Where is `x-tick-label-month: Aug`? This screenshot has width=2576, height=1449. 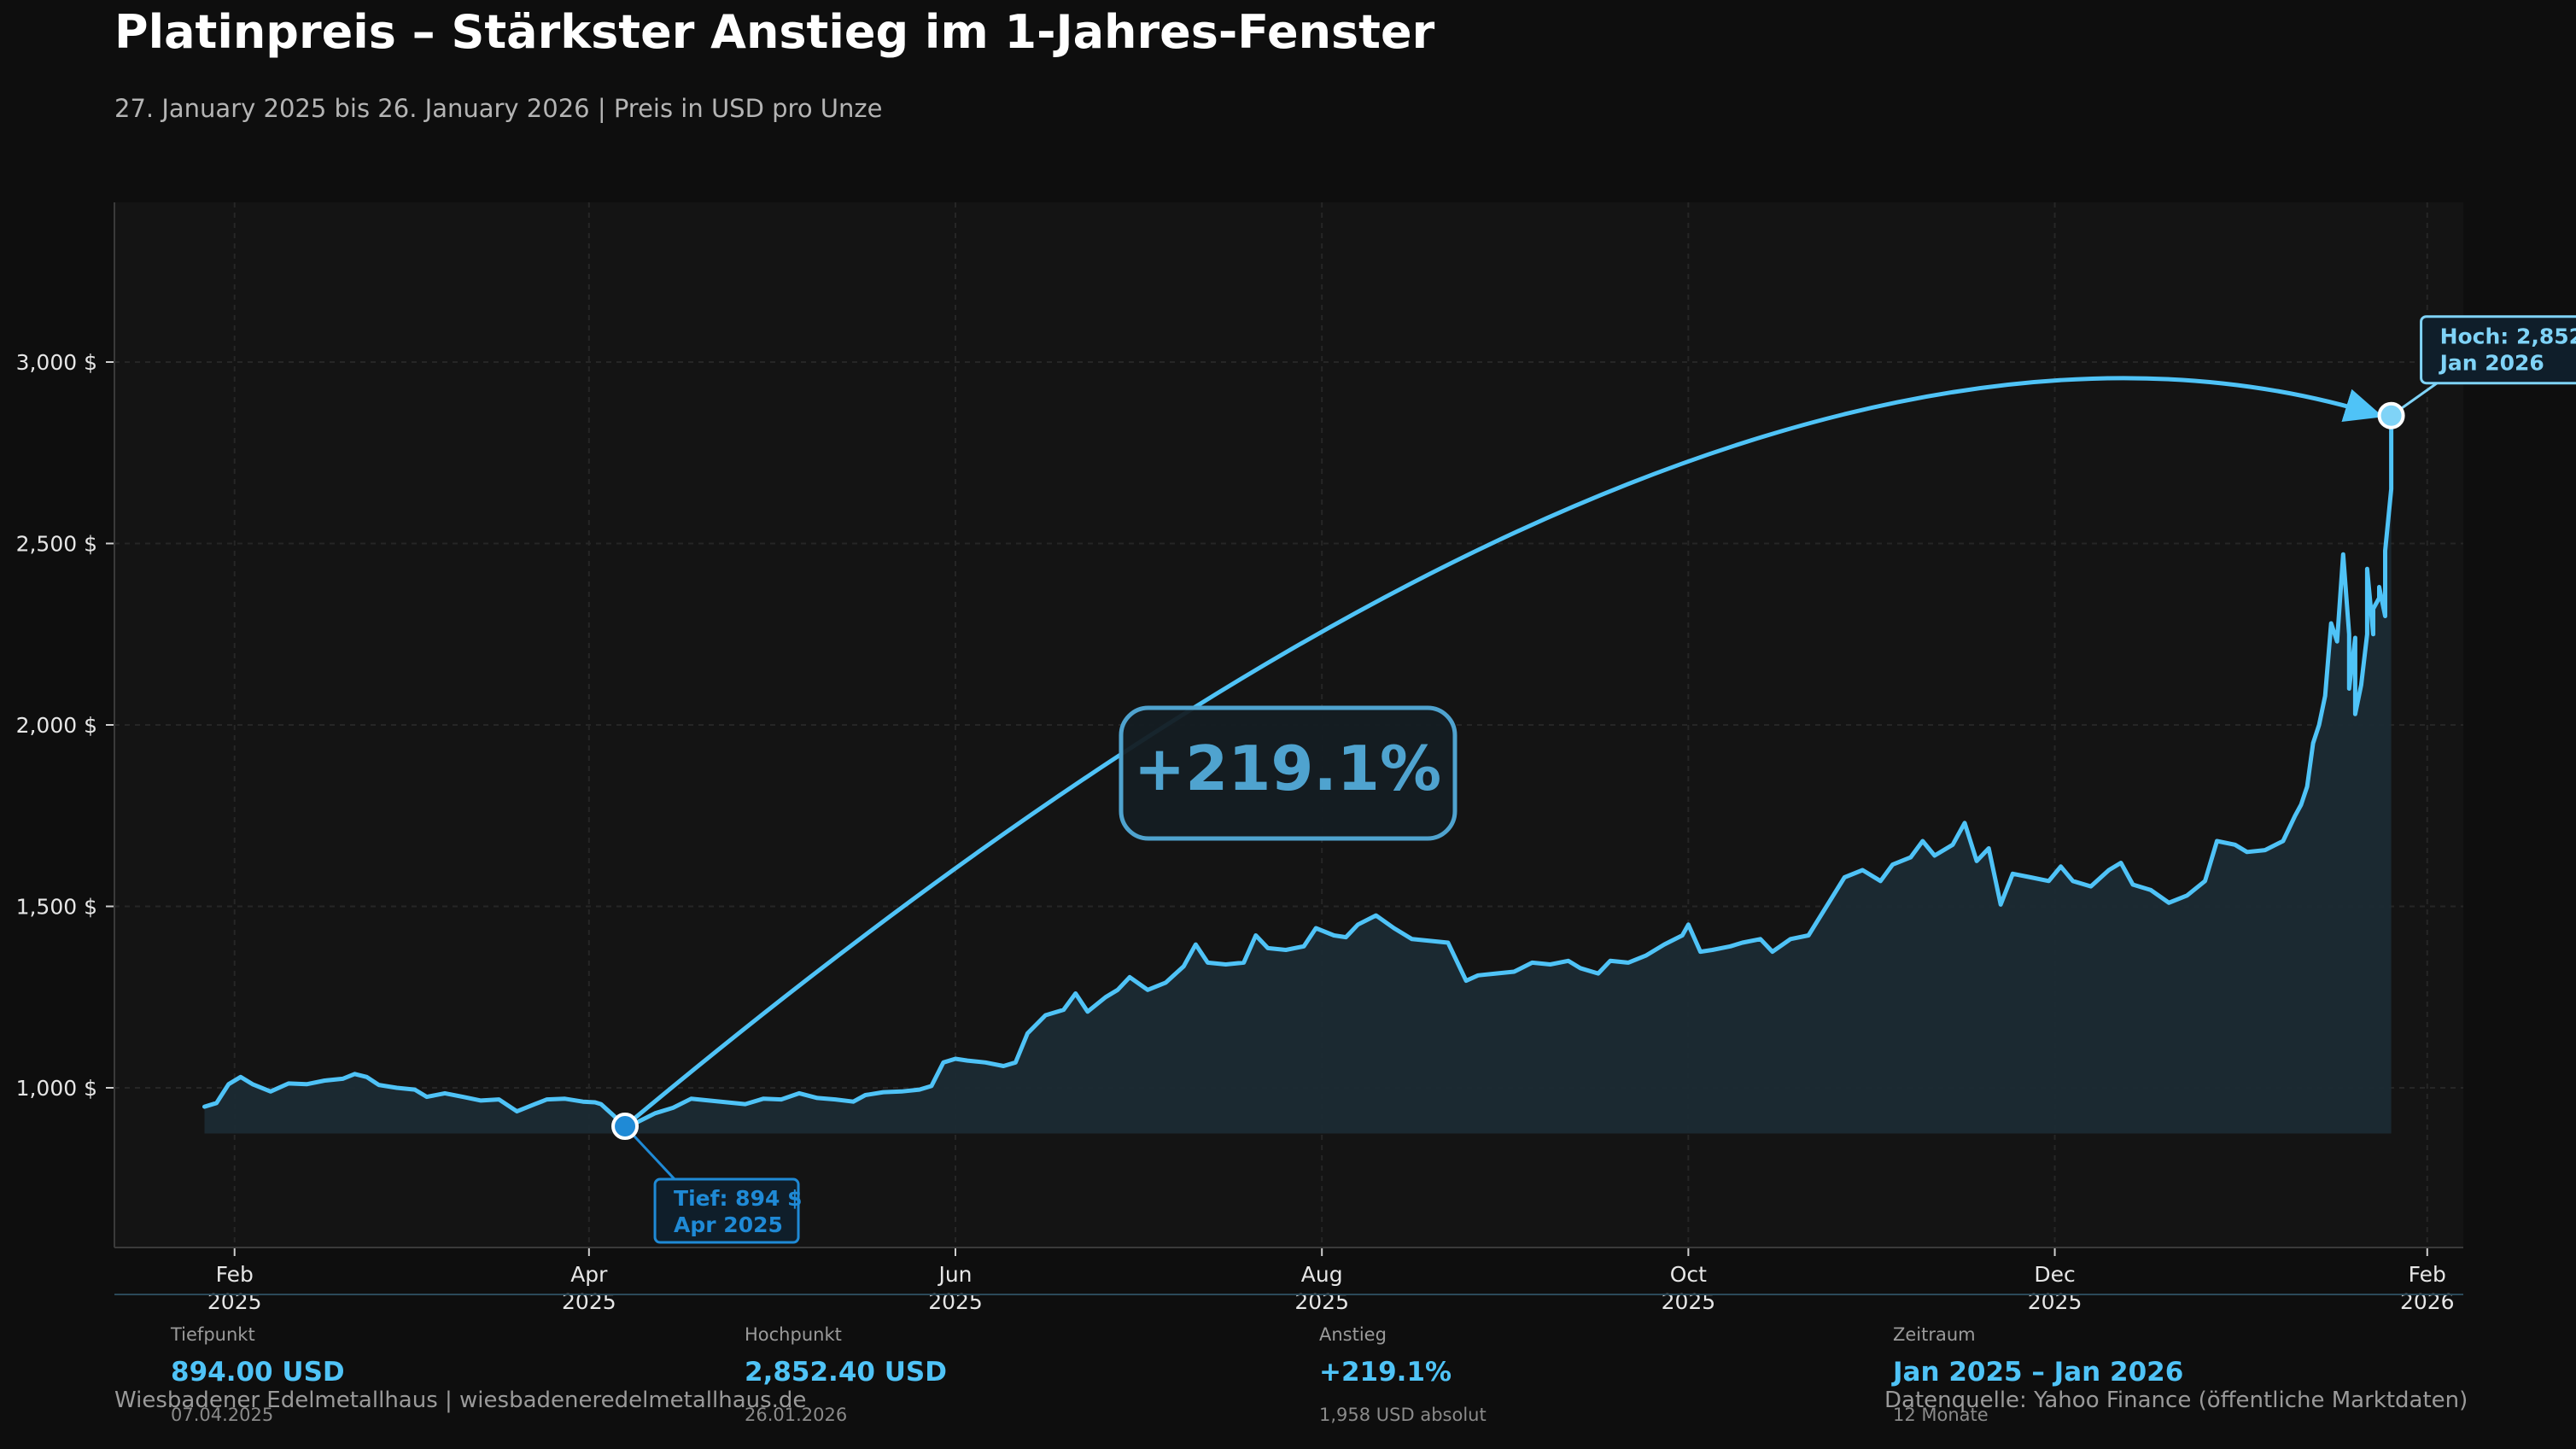
x-tick-label-month: Aug is located at coordinates (1322, 1274).